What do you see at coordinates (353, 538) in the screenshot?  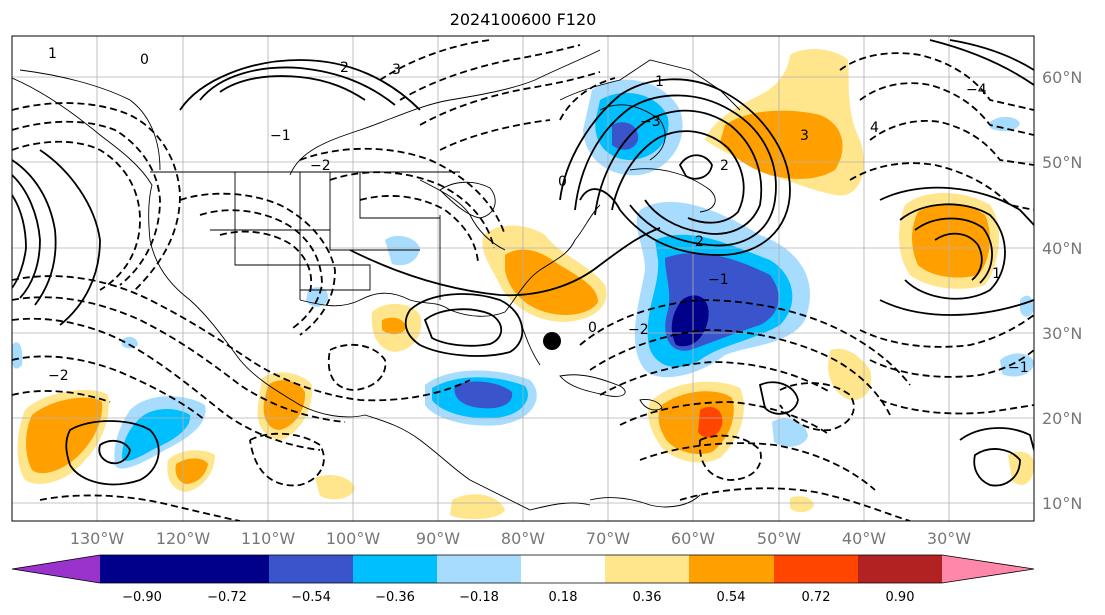 I see `svg-text: 100°W` at bounding box center [353, 538].